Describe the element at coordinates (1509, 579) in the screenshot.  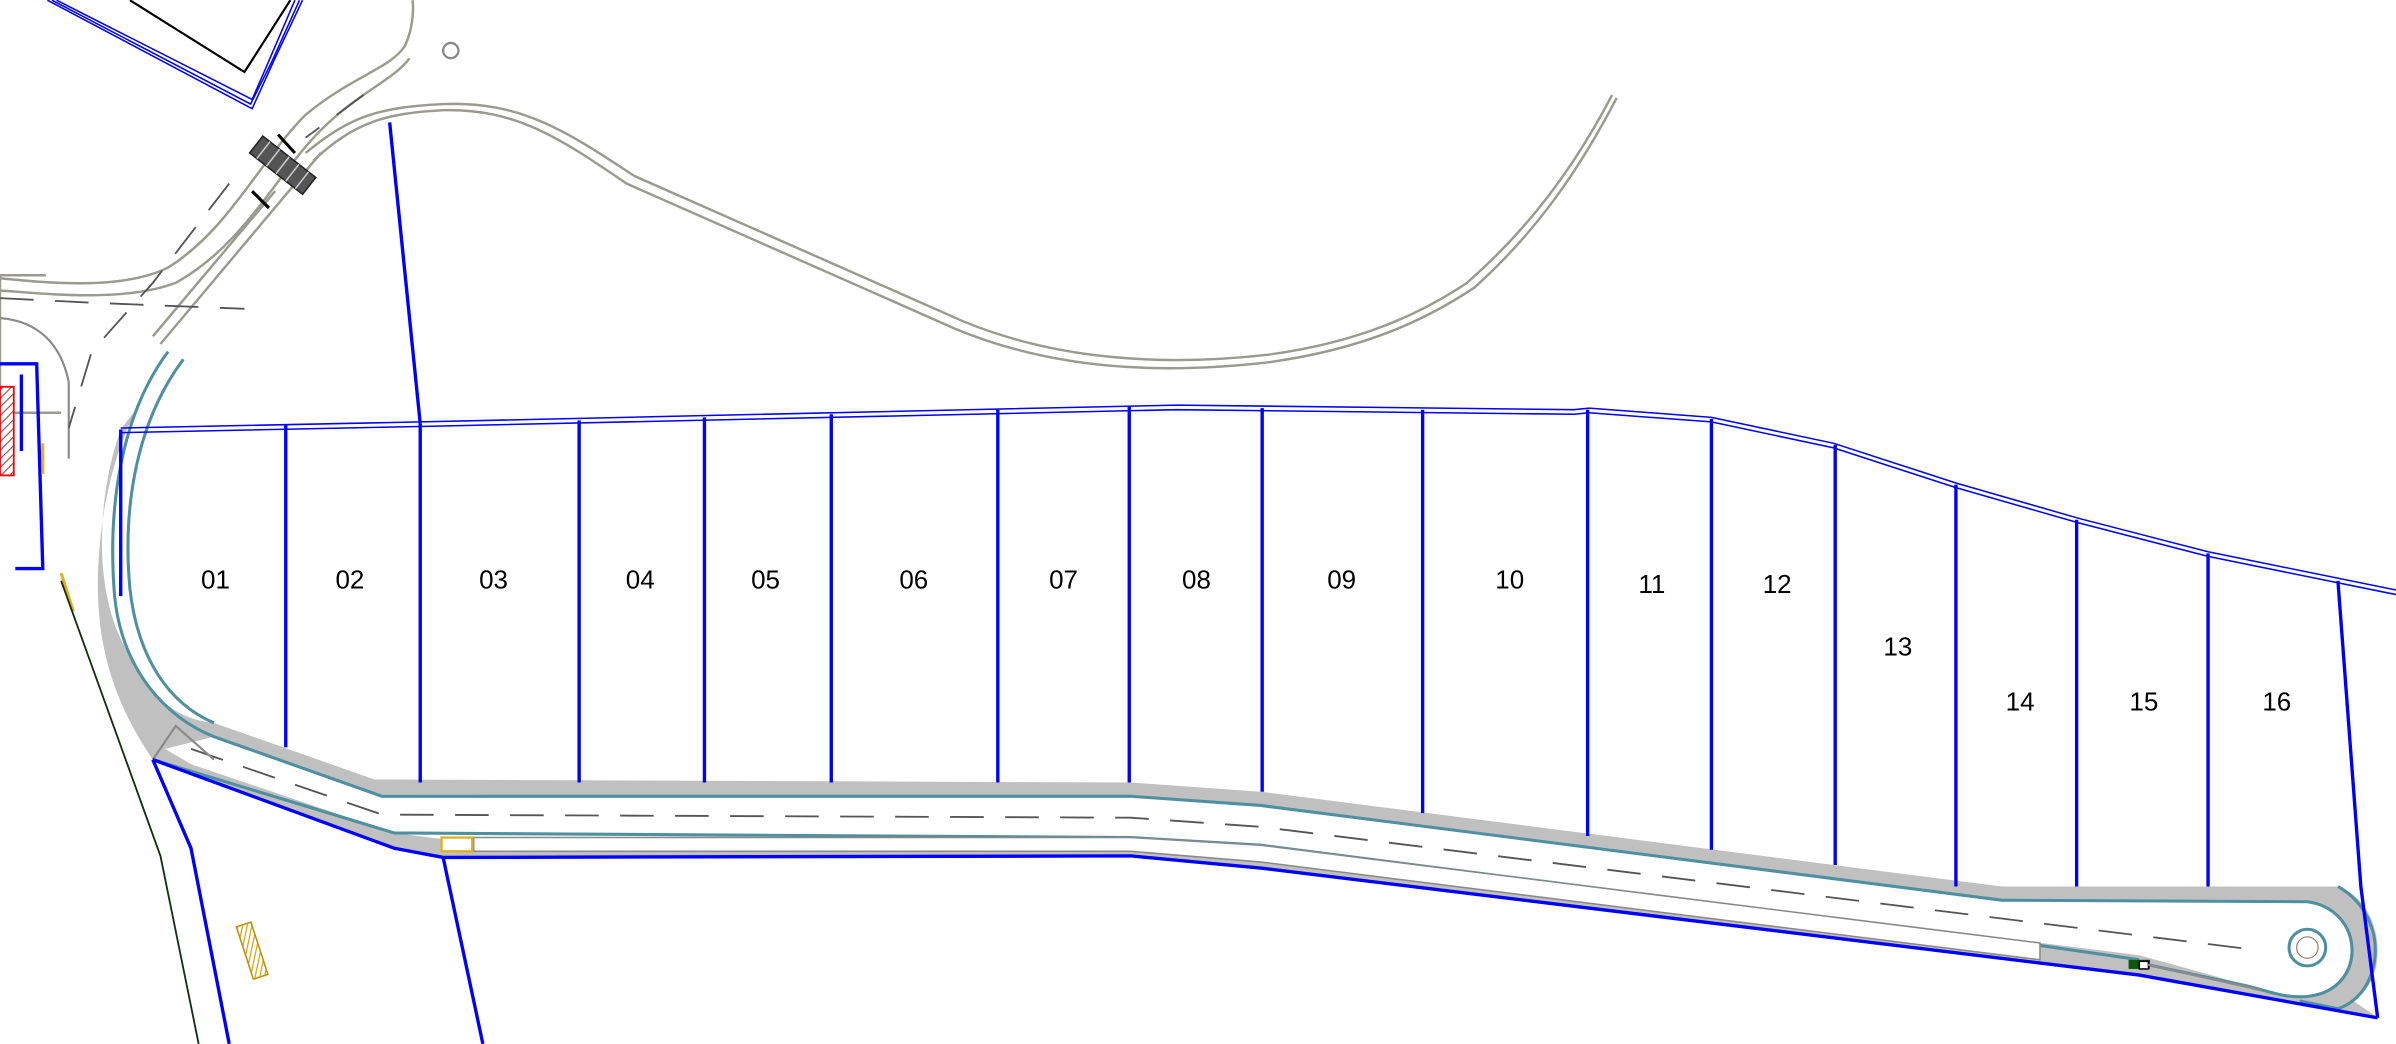
I see `lot-10: 10` at that location.